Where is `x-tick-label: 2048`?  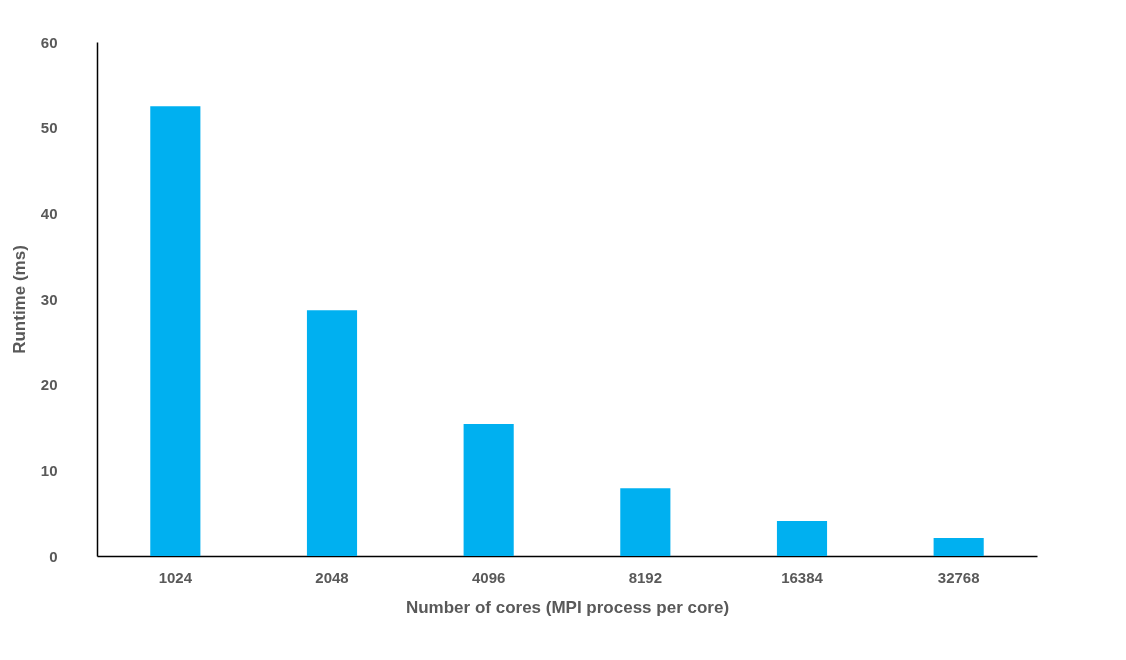 x-tick-label: 2048 is located at coordinates (332, 577).